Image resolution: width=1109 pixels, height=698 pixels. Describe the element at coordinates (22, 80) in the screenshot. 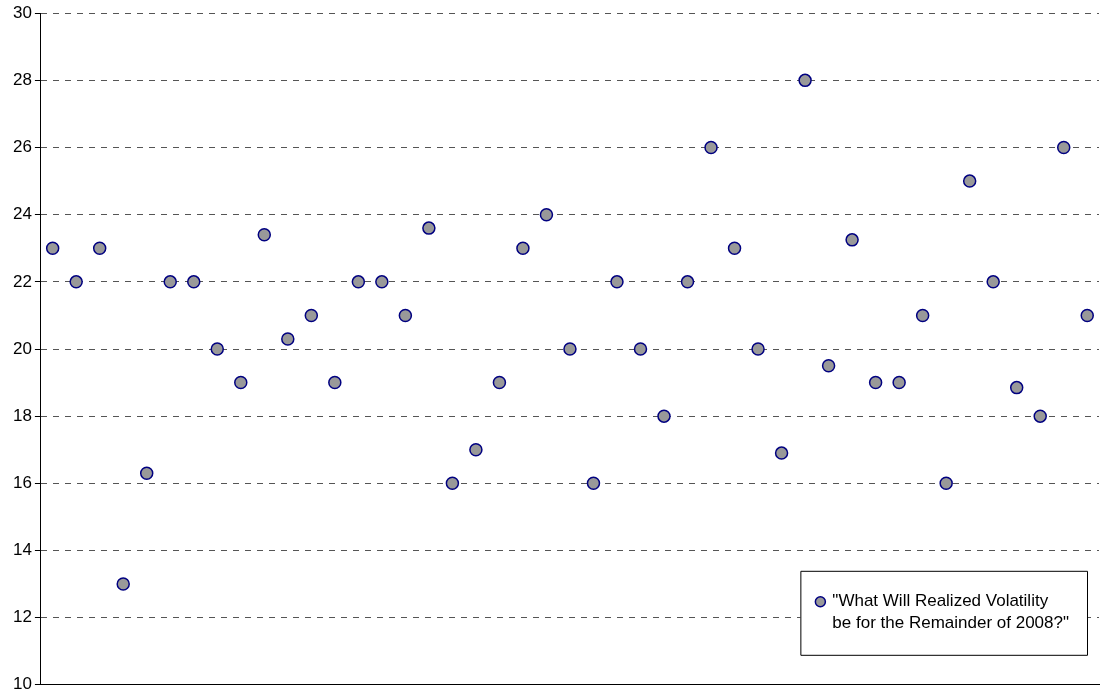

I see `y-tick-label: 28` at that location.